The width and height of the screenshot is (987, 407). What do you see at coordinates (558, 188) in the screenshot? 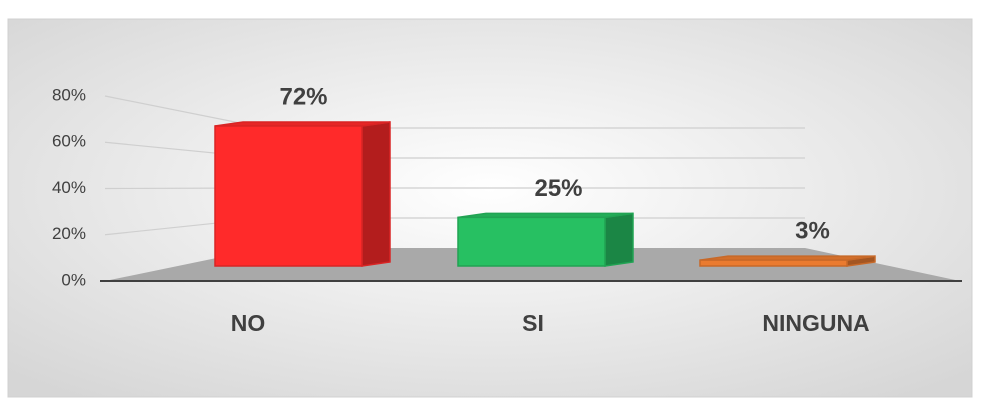
I see `data-label: 25%` at bounding box center [558, 188].